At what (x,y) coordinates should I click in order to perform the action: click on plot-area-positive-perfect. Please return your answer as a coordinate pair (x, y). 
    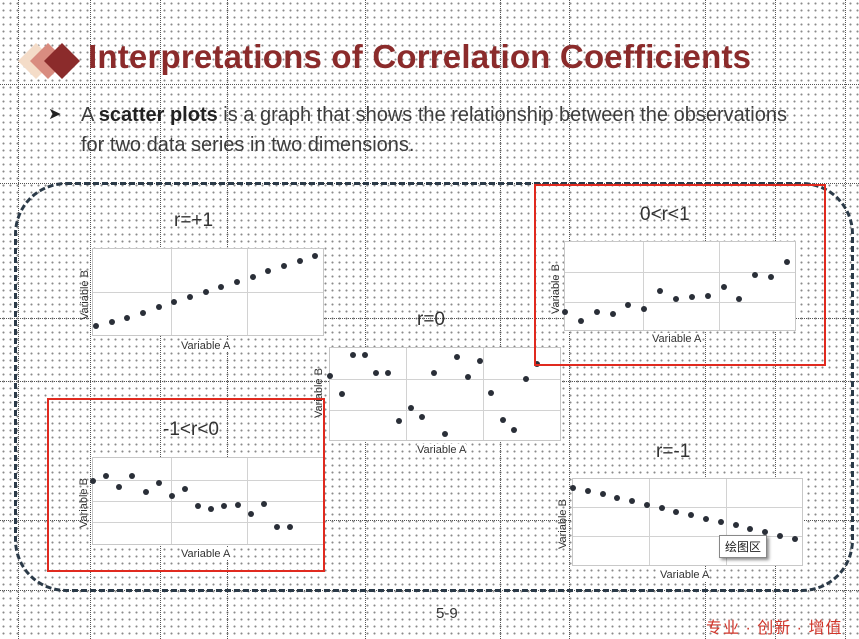
    Looking at the image, I should click on (208, 292).